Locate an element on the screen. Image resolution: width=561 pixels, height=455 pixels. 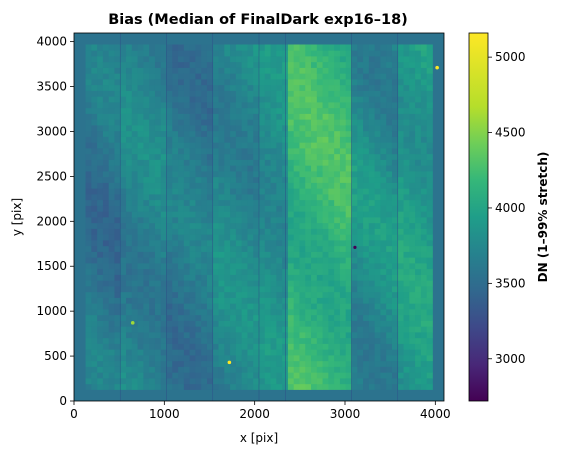
y-tick-label: 0 is located at coordinates (63, 401).